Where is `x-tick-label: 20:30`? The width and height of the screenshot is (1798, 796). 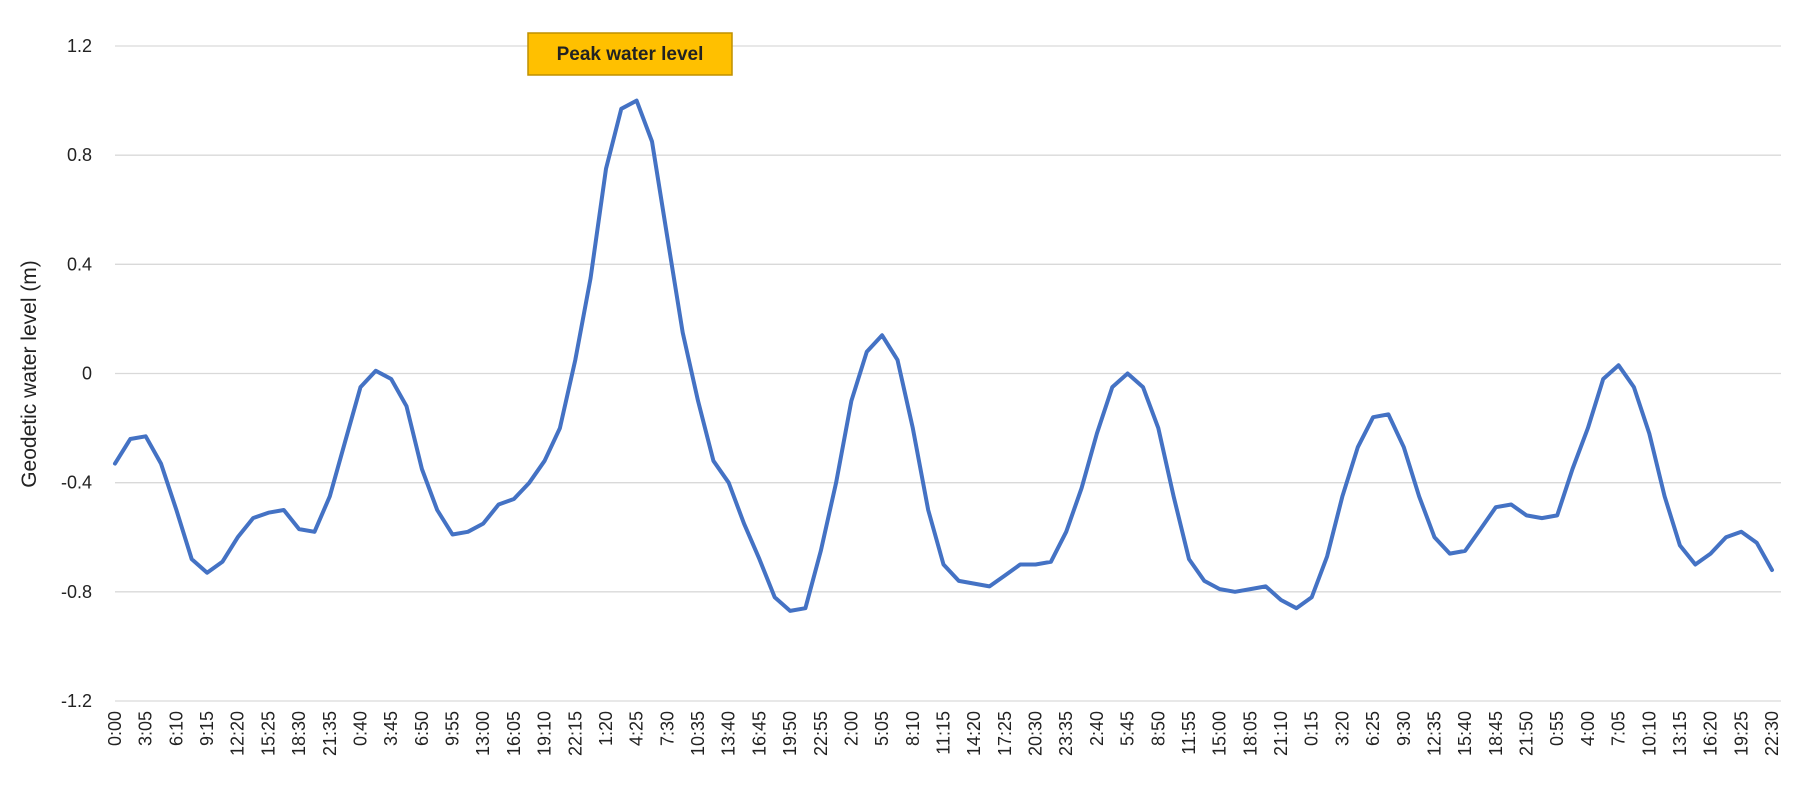
x-tick-label: 20:30 is located at coordinates (1036, 733).